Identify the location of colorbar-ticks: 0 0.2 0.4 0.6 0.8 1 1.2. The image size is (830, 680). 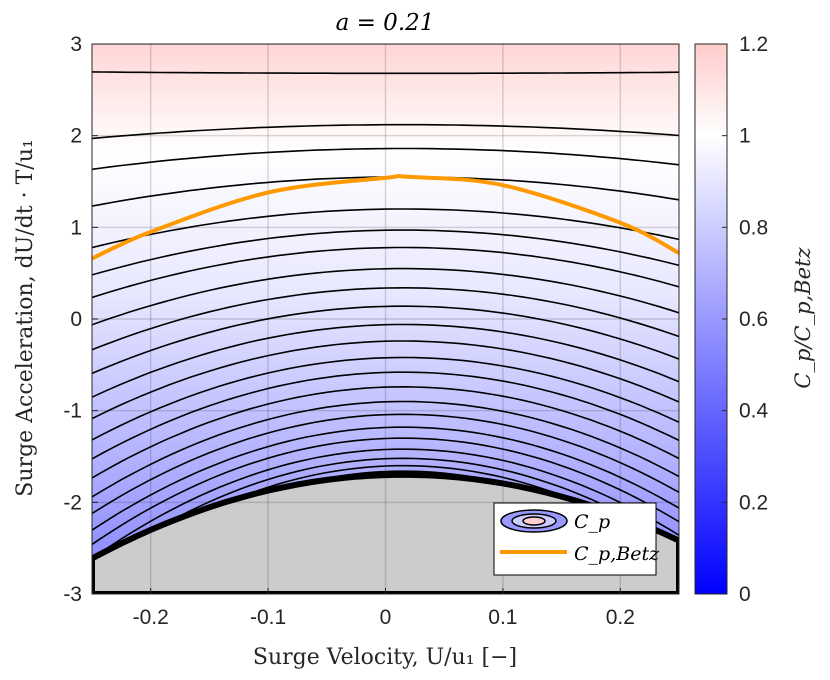
(745, 319).